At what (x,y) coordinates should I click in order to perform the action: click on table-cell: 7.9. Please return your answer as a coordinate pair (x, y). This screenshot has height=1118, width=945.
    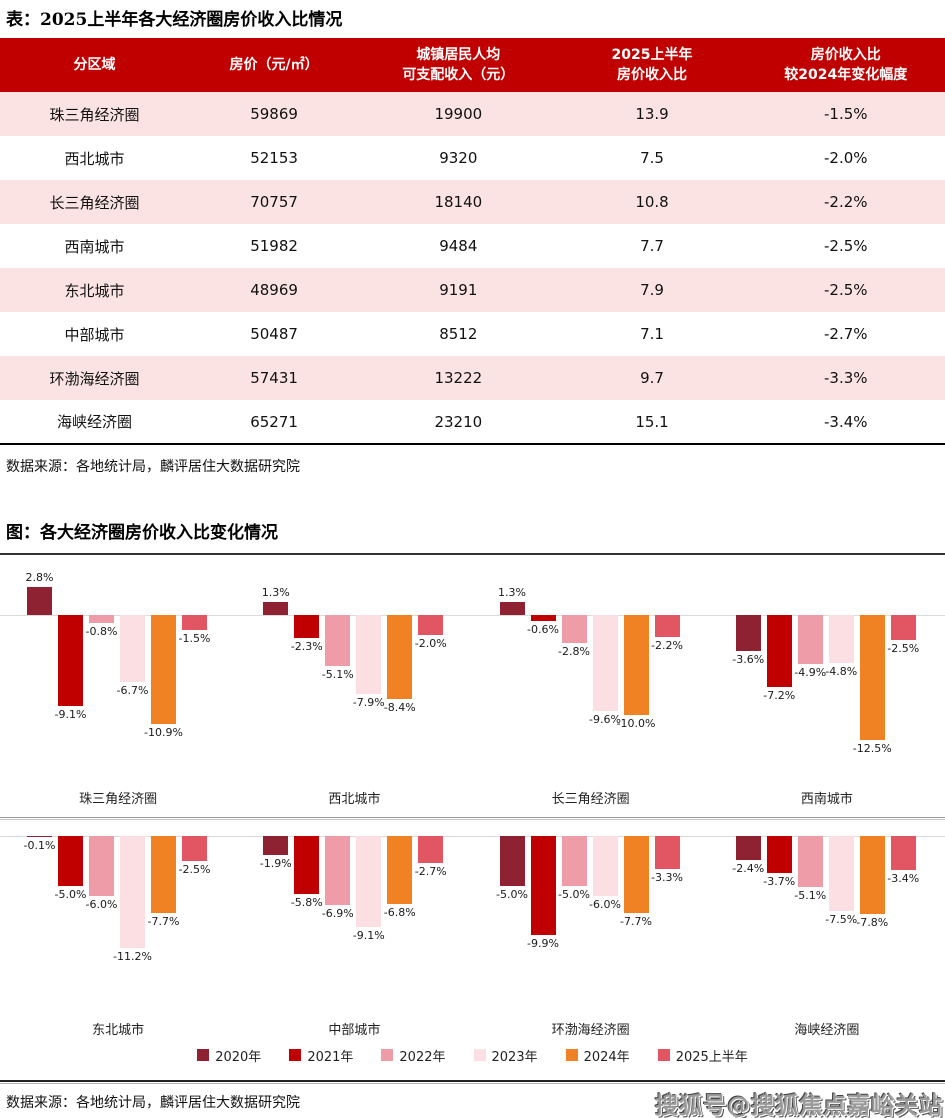
    Looking at the image, I should click on (652, 290).